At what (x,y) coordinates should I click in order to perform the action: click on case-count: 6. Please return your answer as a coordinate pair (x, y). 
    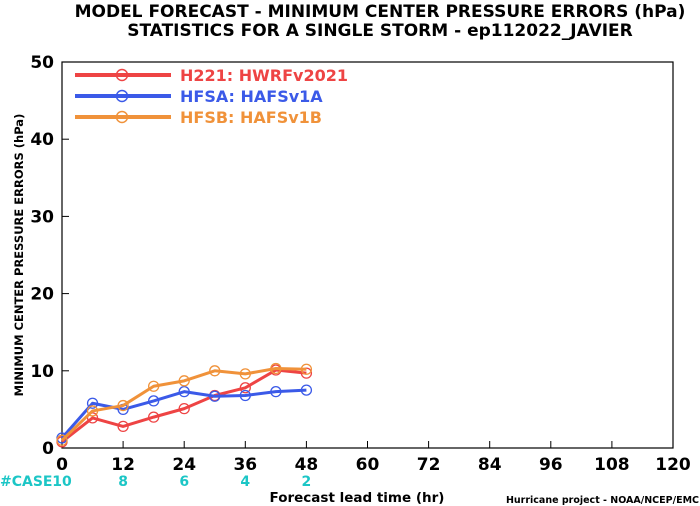
    Looking at the image, I should click on (184, 482).